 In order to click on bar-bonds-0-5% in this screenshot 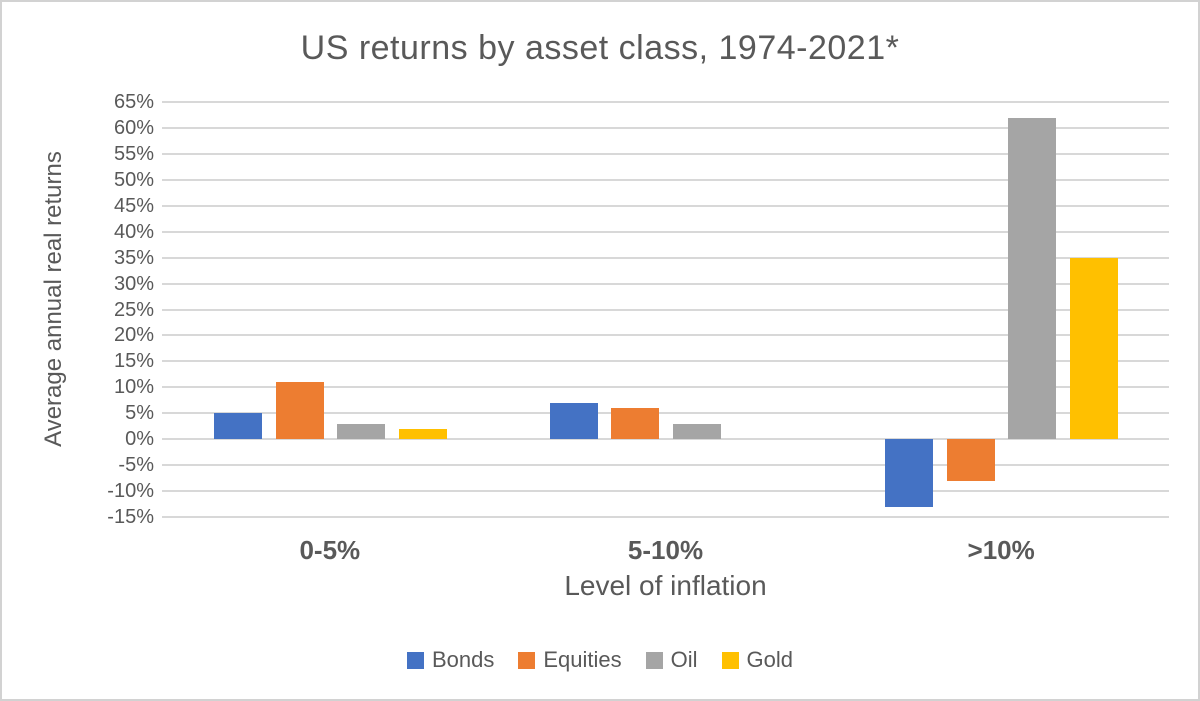, I will do `click(238, 426)`.